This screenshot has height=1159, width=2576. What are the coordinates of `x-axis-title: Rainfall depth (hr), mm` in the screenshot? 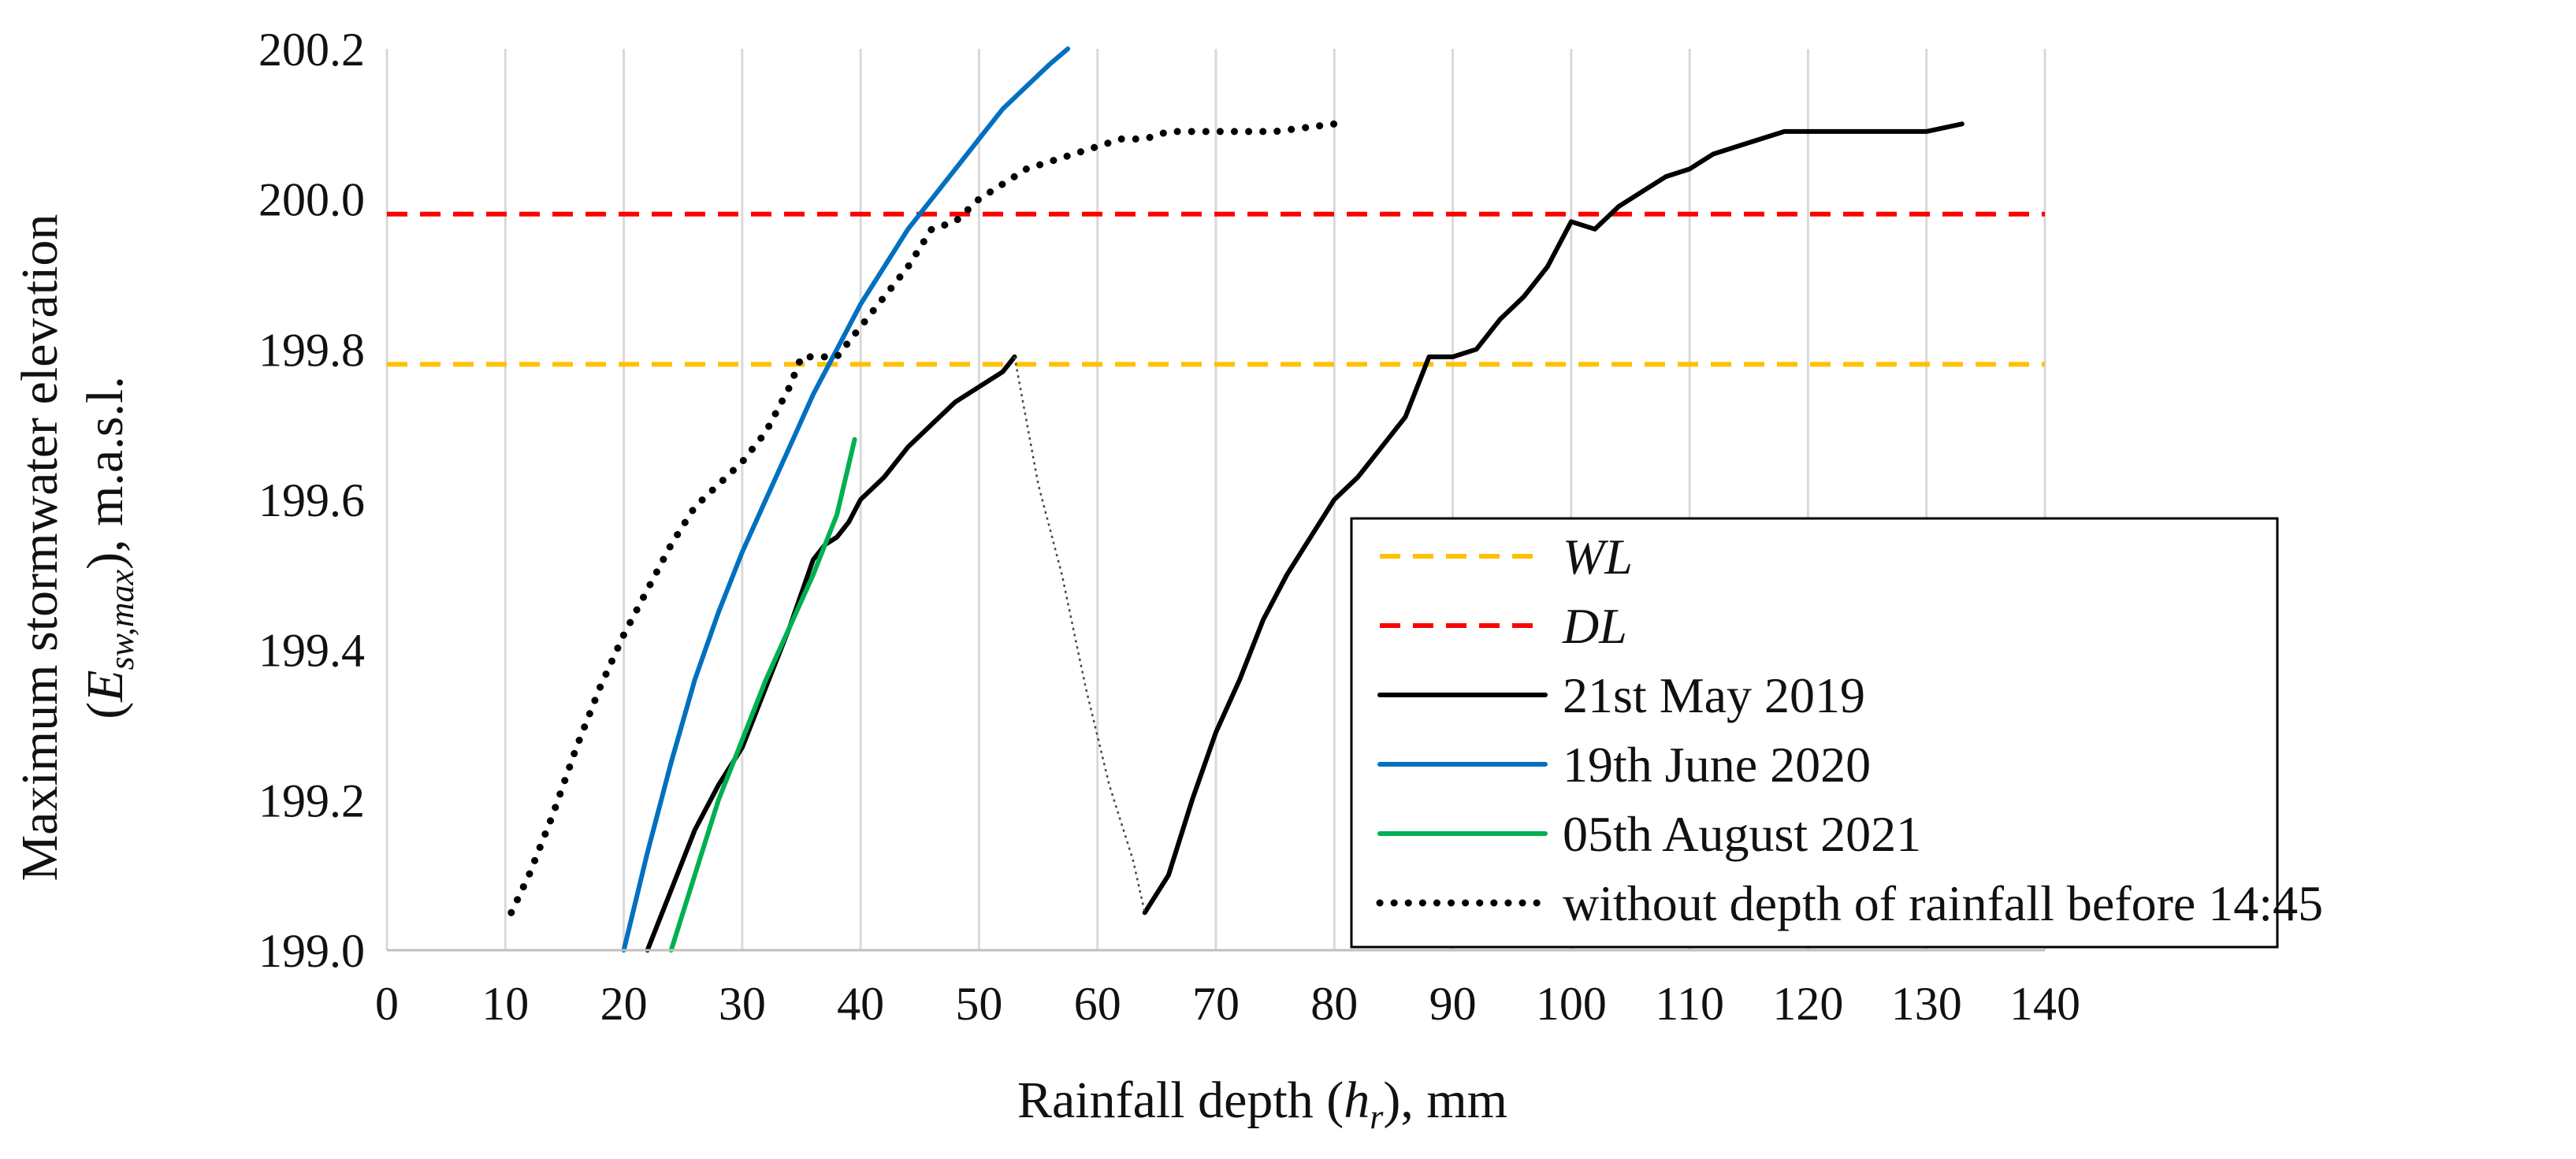 It's located at (1262, 1104).